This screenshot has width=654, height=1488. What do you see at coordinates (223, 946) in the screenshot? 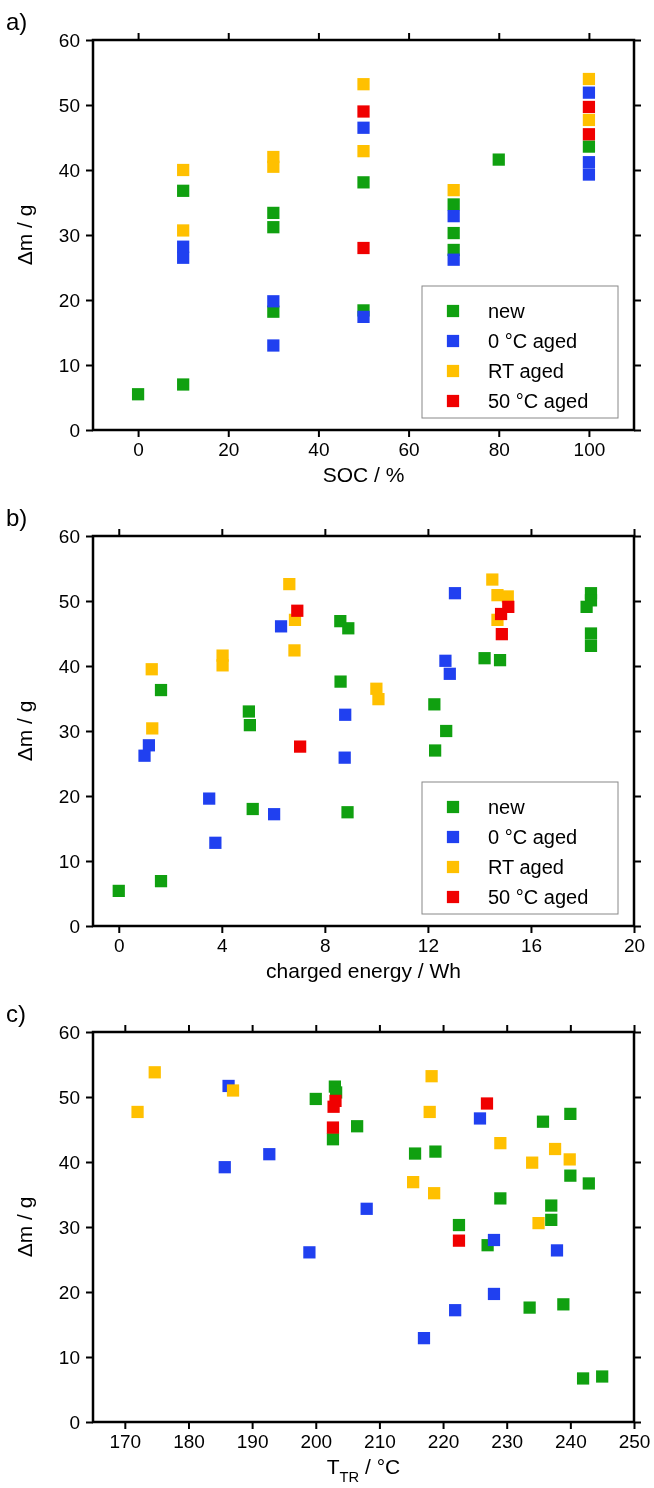
I see `x-tick-label: 4` at bounding box center [223, 946].